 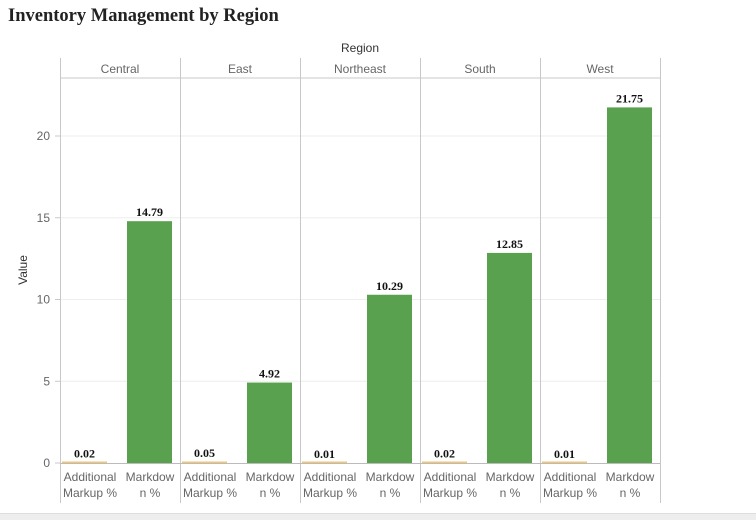 I want to click on y-tick-label: 20, so click(x=44, y=136).